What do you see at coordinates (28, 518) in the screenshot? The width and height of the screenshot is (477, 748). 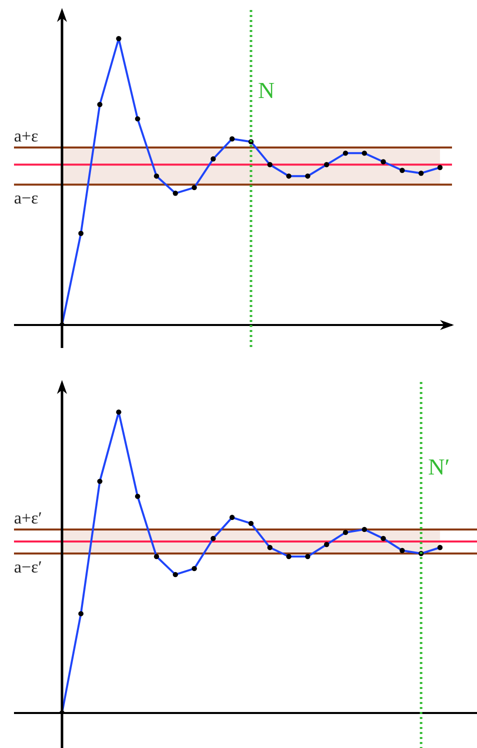 I see `ref-line-label: a+ε′` at bounding box center [28, 518].